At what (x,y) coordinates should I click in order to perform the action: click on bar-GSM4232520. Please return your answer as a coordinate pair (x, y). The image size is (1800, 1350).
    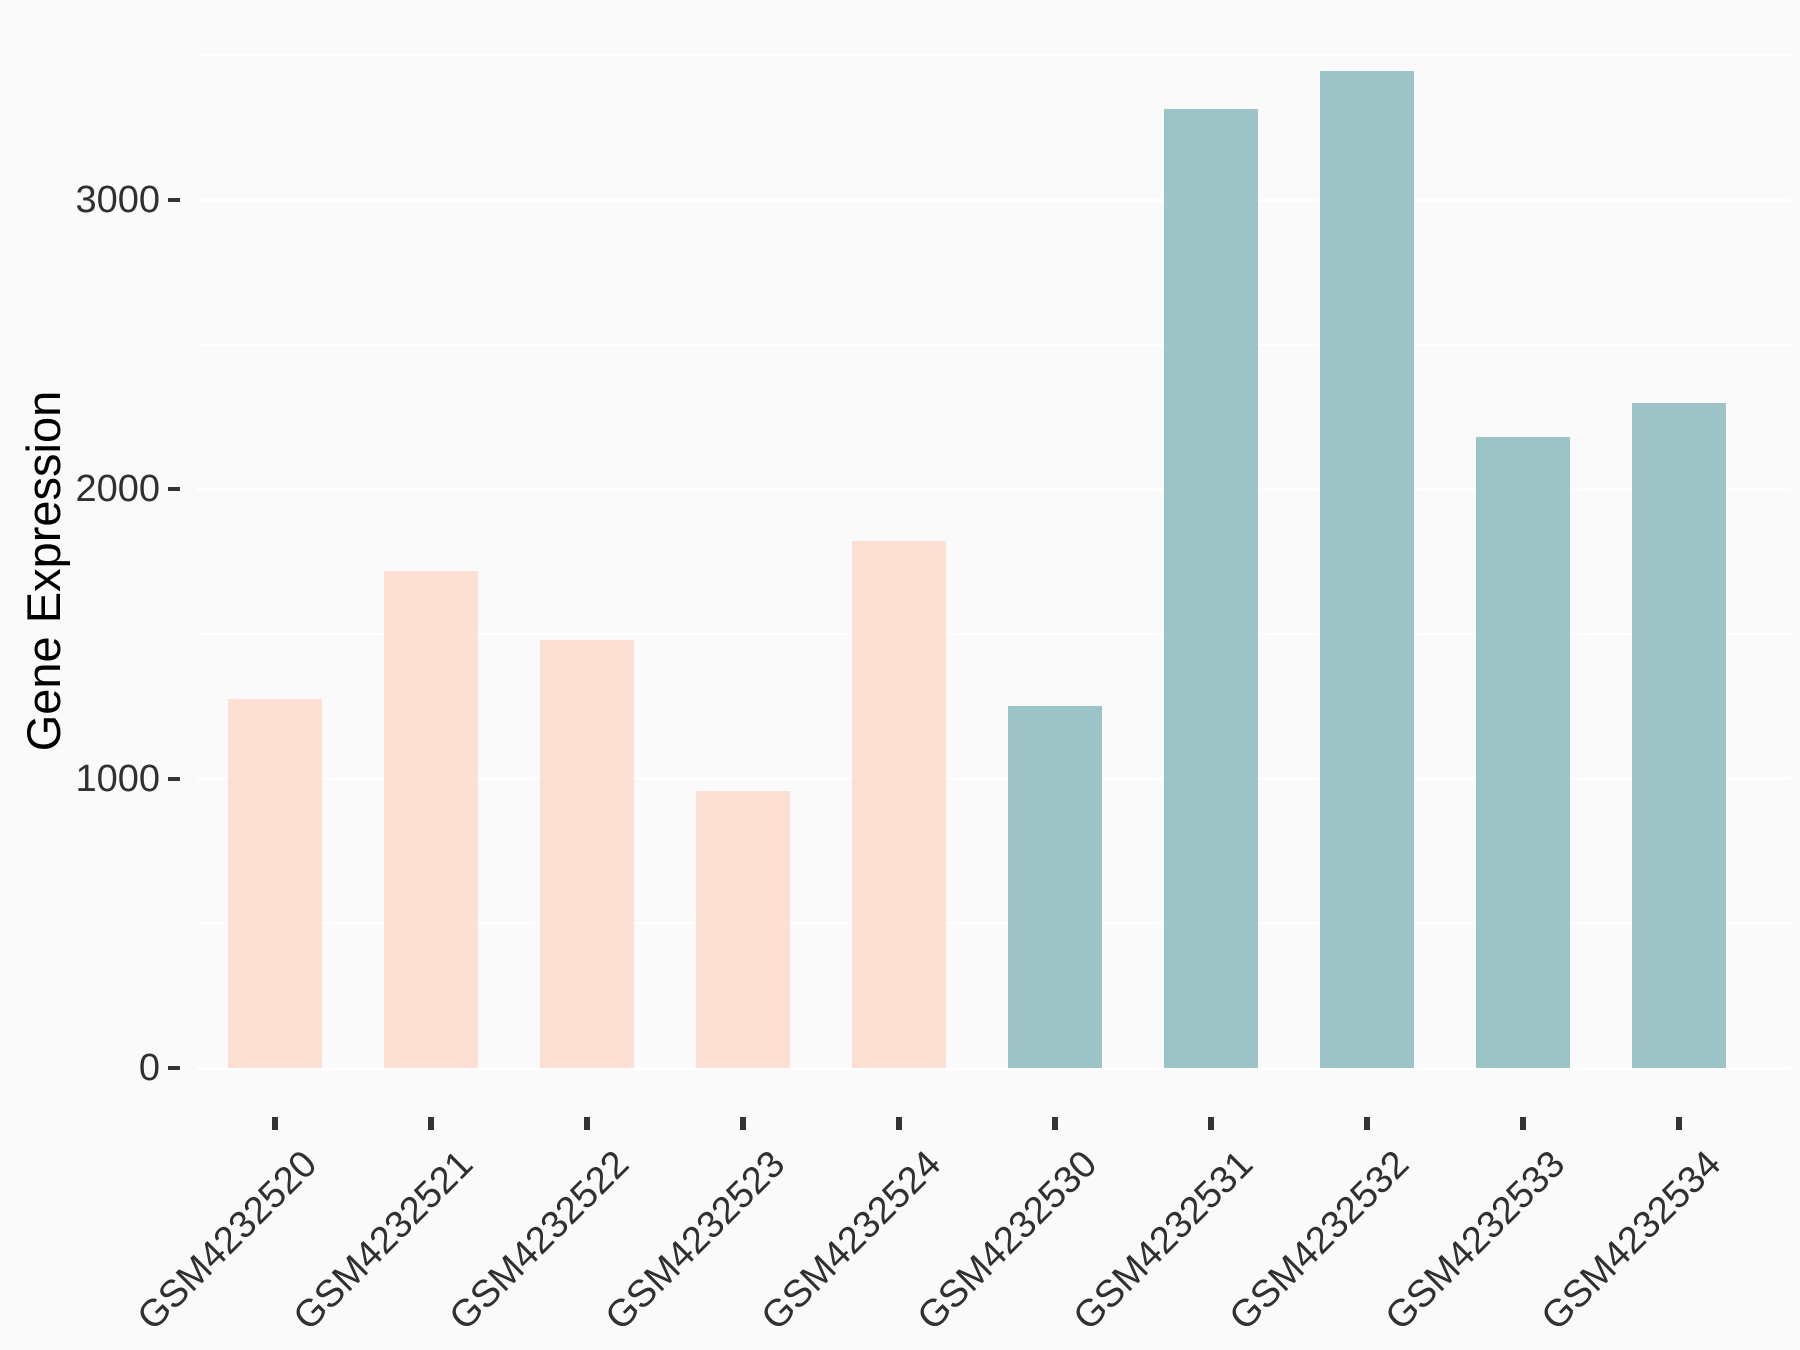
    Looking at the image, I should click on (275, 883).